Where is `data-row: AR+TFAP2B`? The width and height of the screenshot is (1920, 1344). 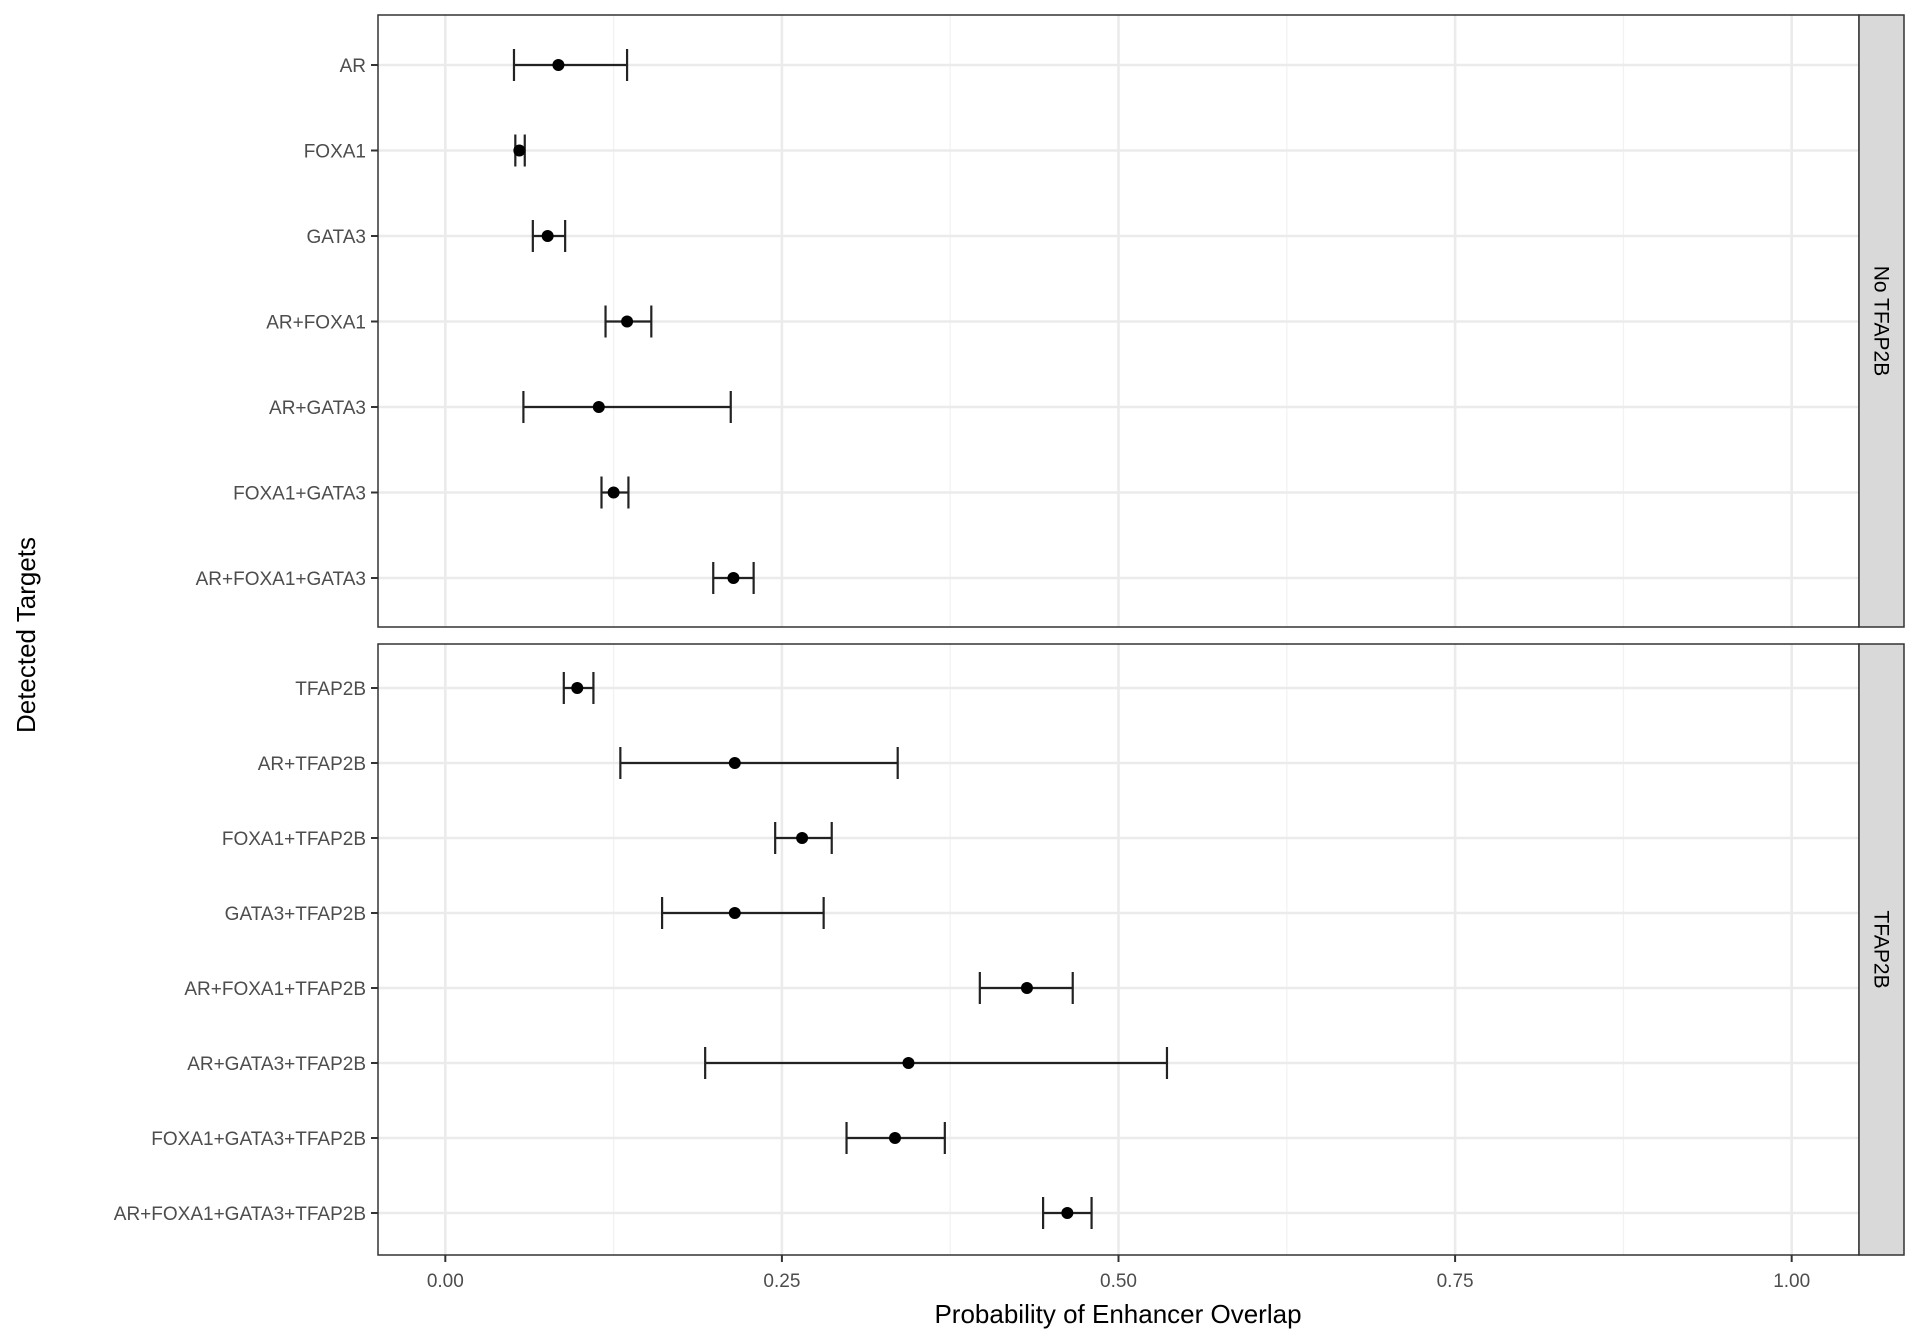
data-row: AR+TFAP2B is located at coordinates (578, 763).